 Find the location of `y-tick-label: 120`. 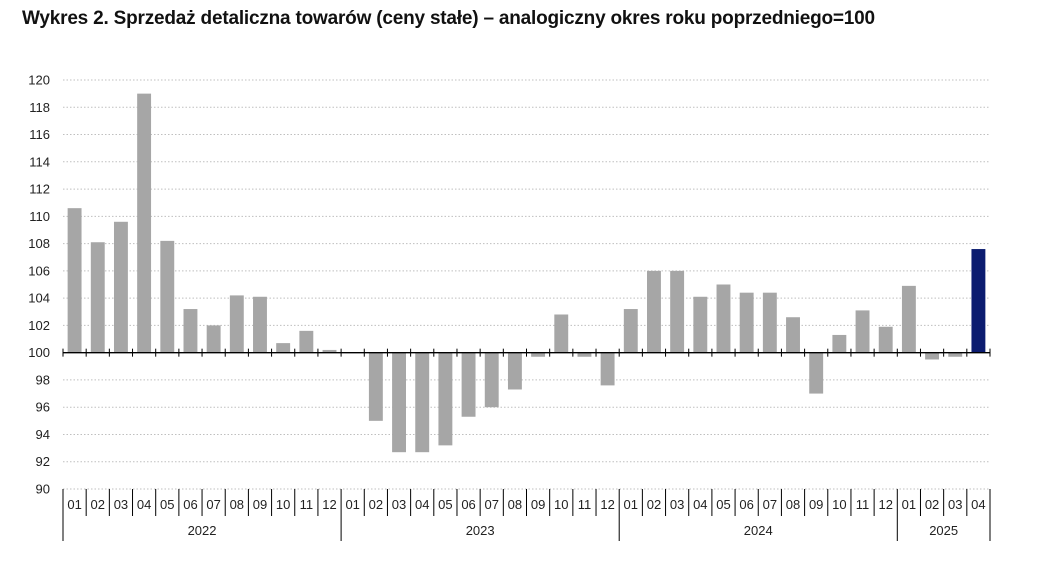

y-tick-label: 120 is located at coordinates (39, 80).